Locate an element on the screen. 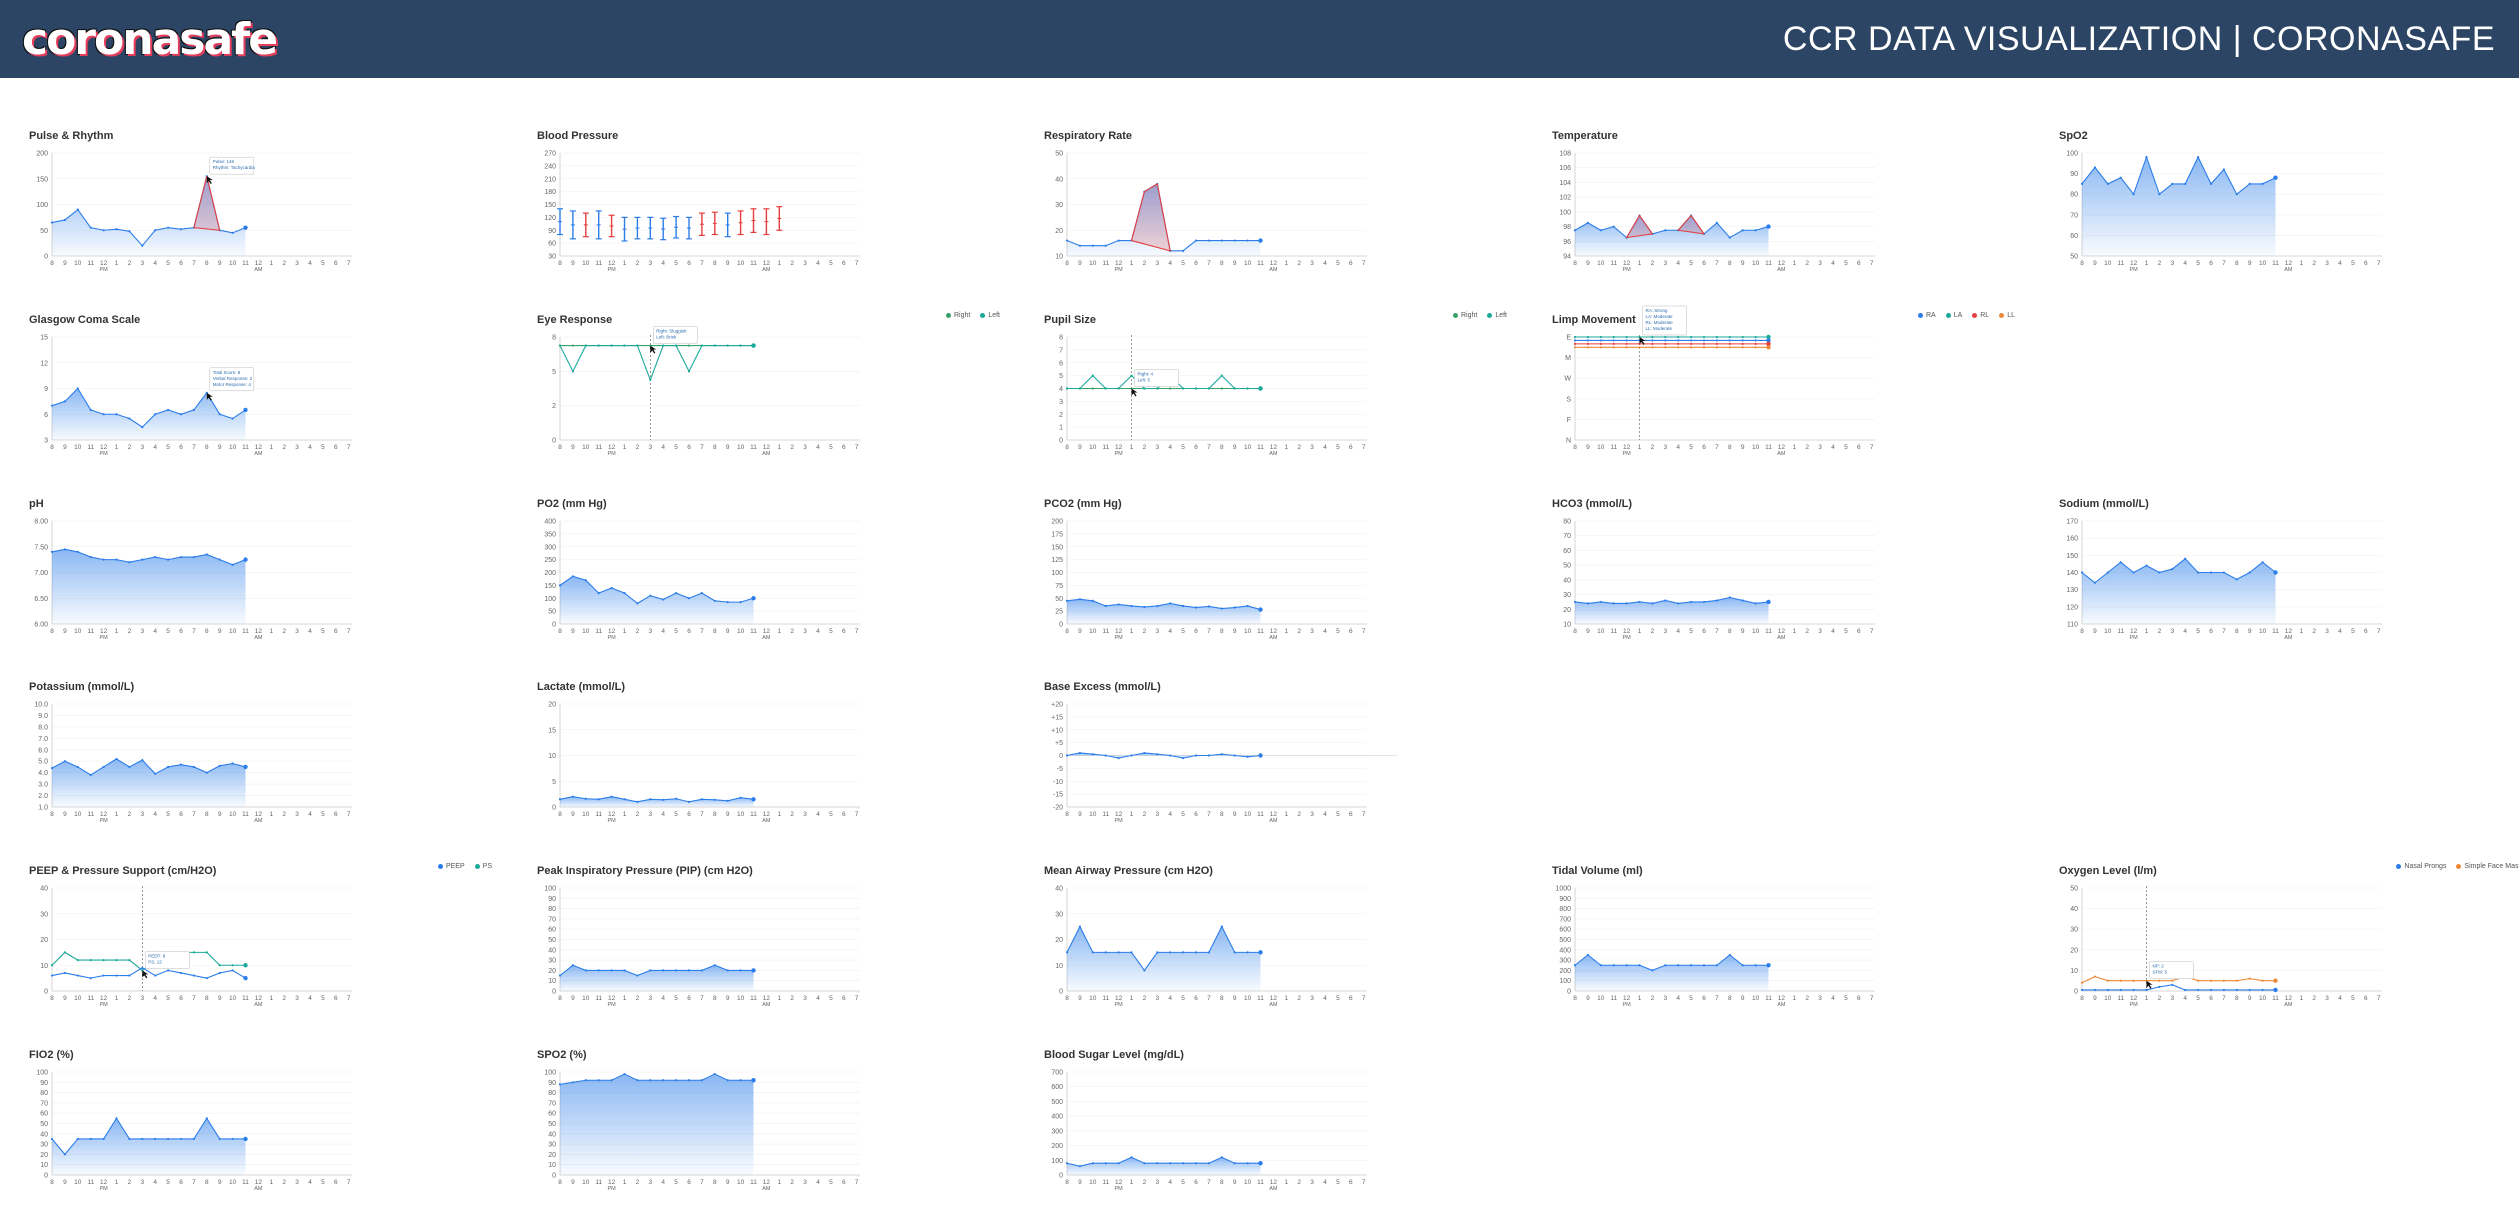 The image size is (2519, 1227). legend-item: Right is located at coordinates (1464, 315).